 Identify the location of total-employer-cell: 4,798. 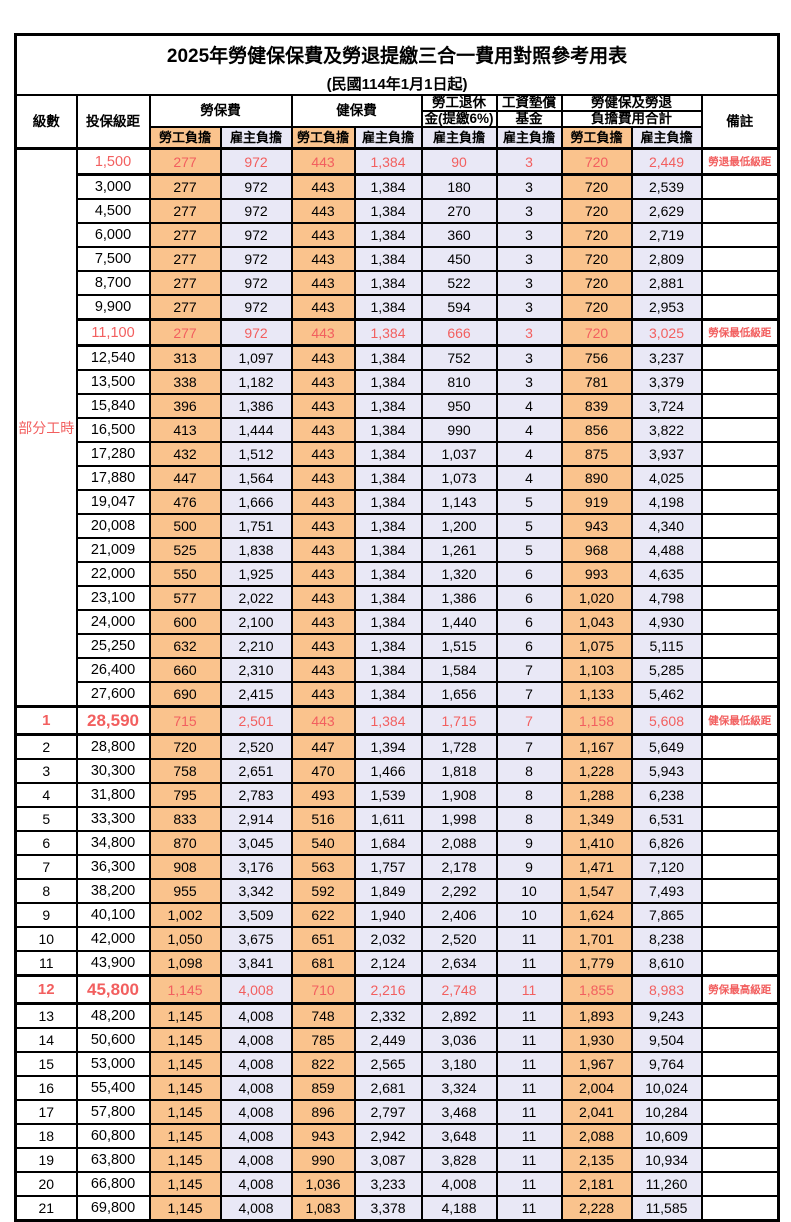
(666, 598).